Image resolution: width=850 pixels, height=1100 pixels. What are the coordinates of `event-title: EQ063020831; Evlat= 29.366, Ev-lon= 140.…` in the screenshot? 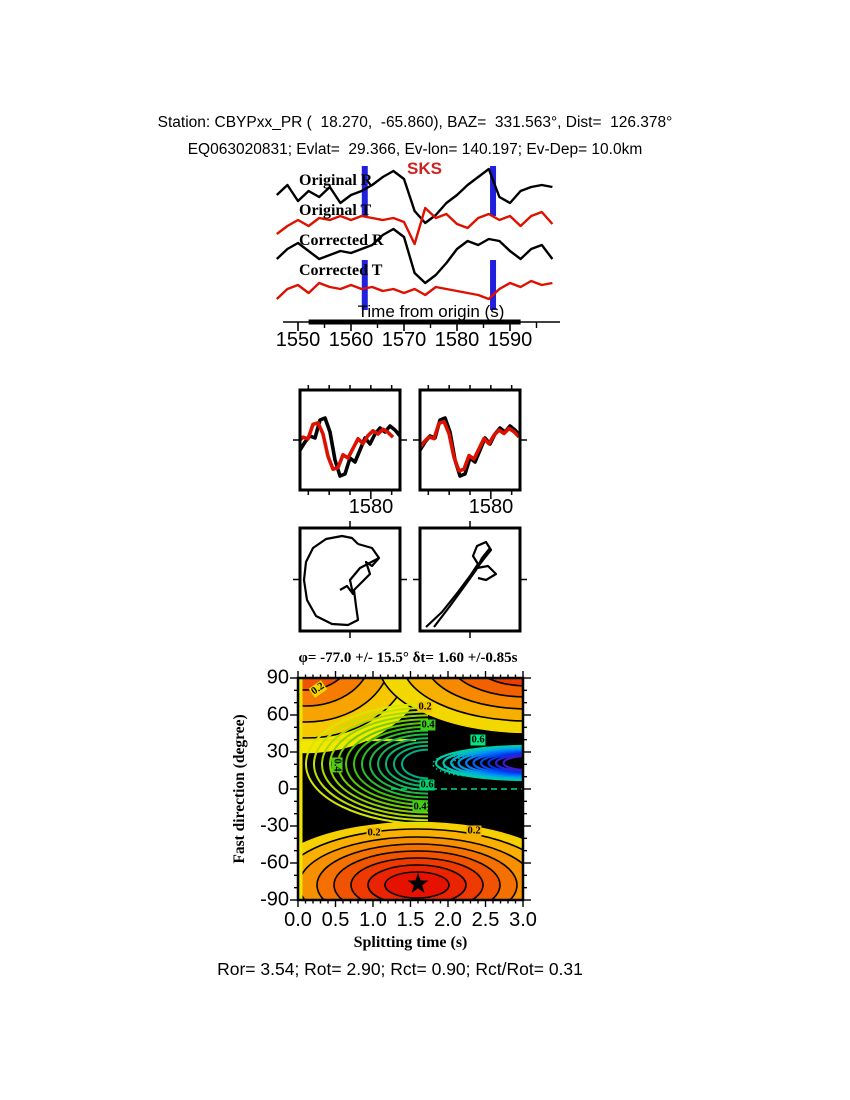 It's located at (415, 149).